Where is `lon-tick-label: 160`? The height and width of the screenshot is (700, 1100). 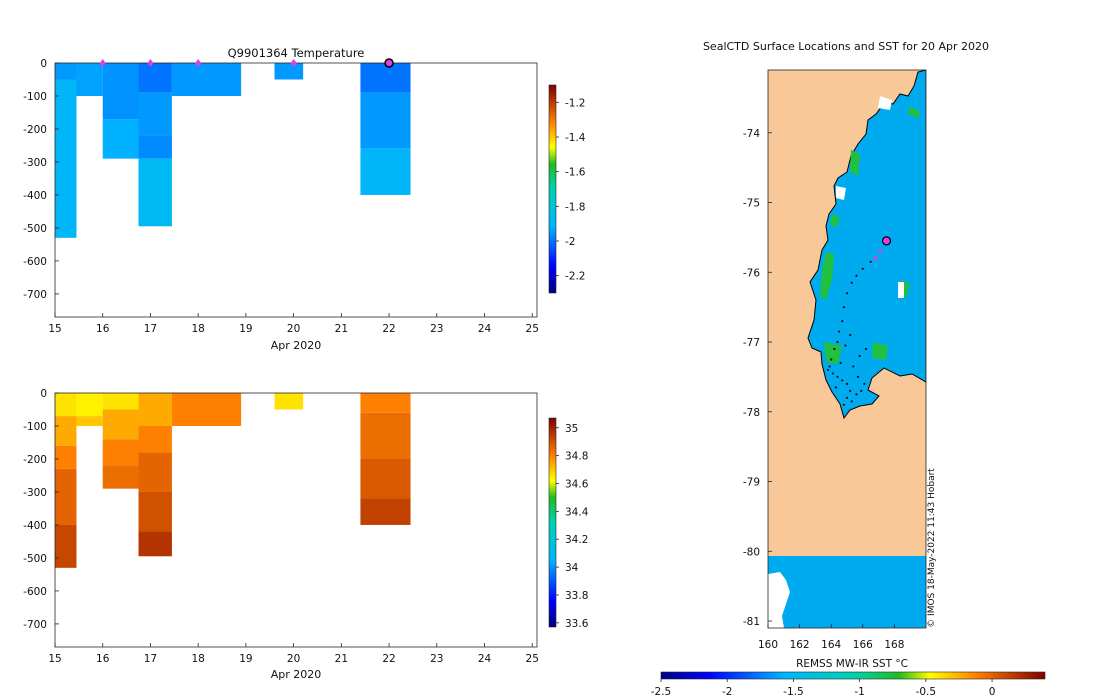
lon-tick-label: 160 is located at coordinates (768, 645).